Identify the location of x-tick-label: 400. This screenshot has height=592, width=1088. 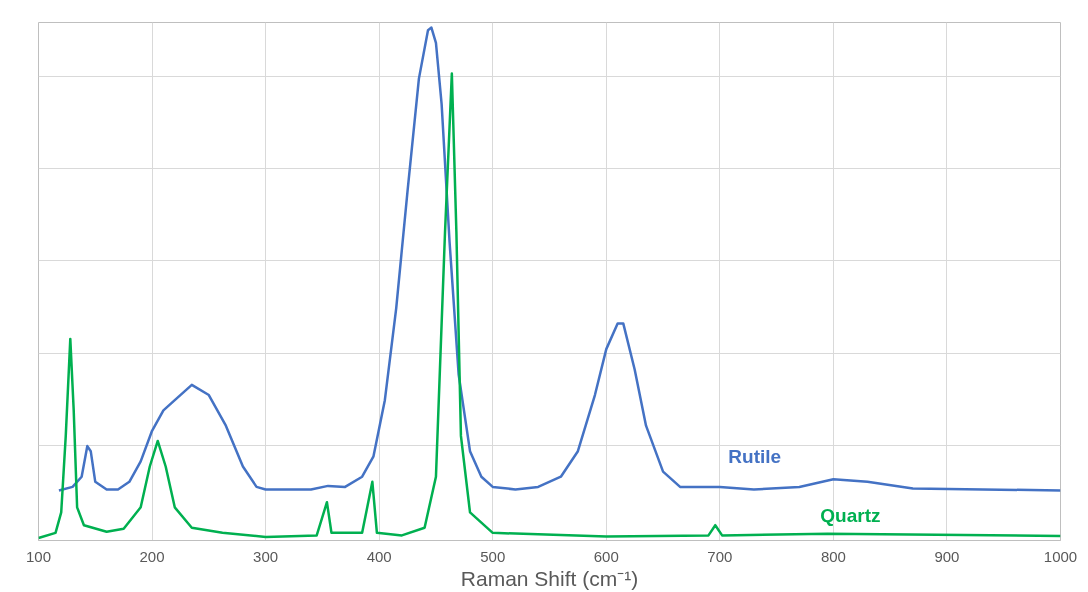
(379, 556).